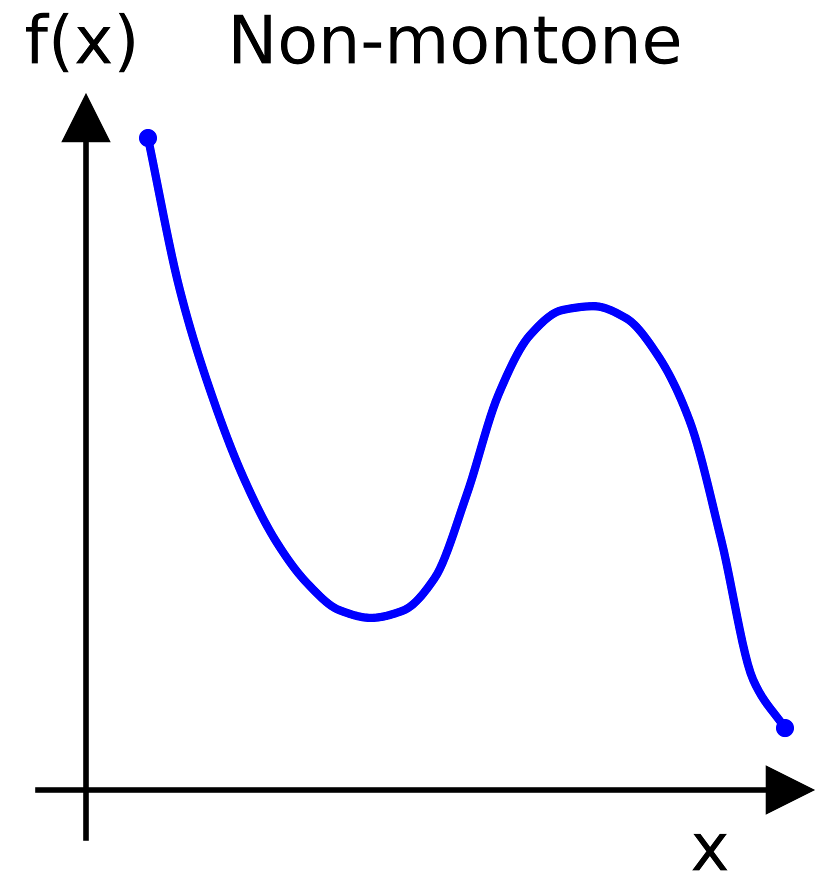 This screenshot has height=876, width=818. What do you see at coordinates (80, 42) in the screenshot?
I see `y-axis-title: f(x)` at bounding box center [80, 42].